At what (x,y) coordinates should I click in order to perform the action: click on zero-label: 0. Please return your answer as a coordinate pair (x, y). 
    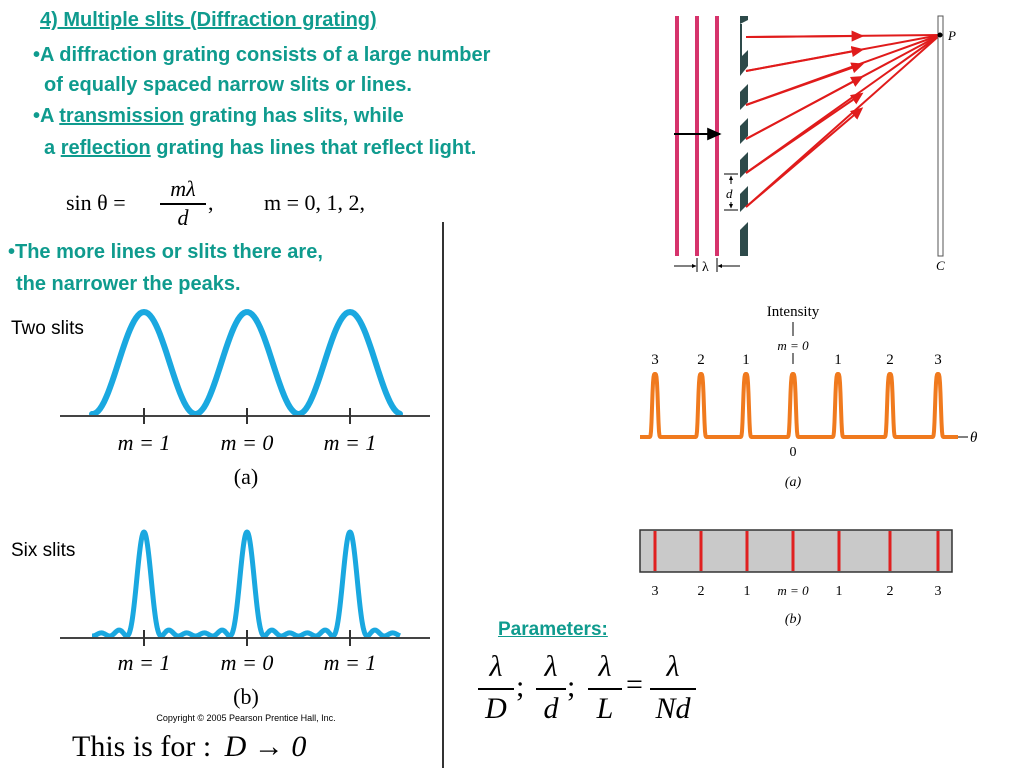
    Looking at the image, I should click on (793, 452).